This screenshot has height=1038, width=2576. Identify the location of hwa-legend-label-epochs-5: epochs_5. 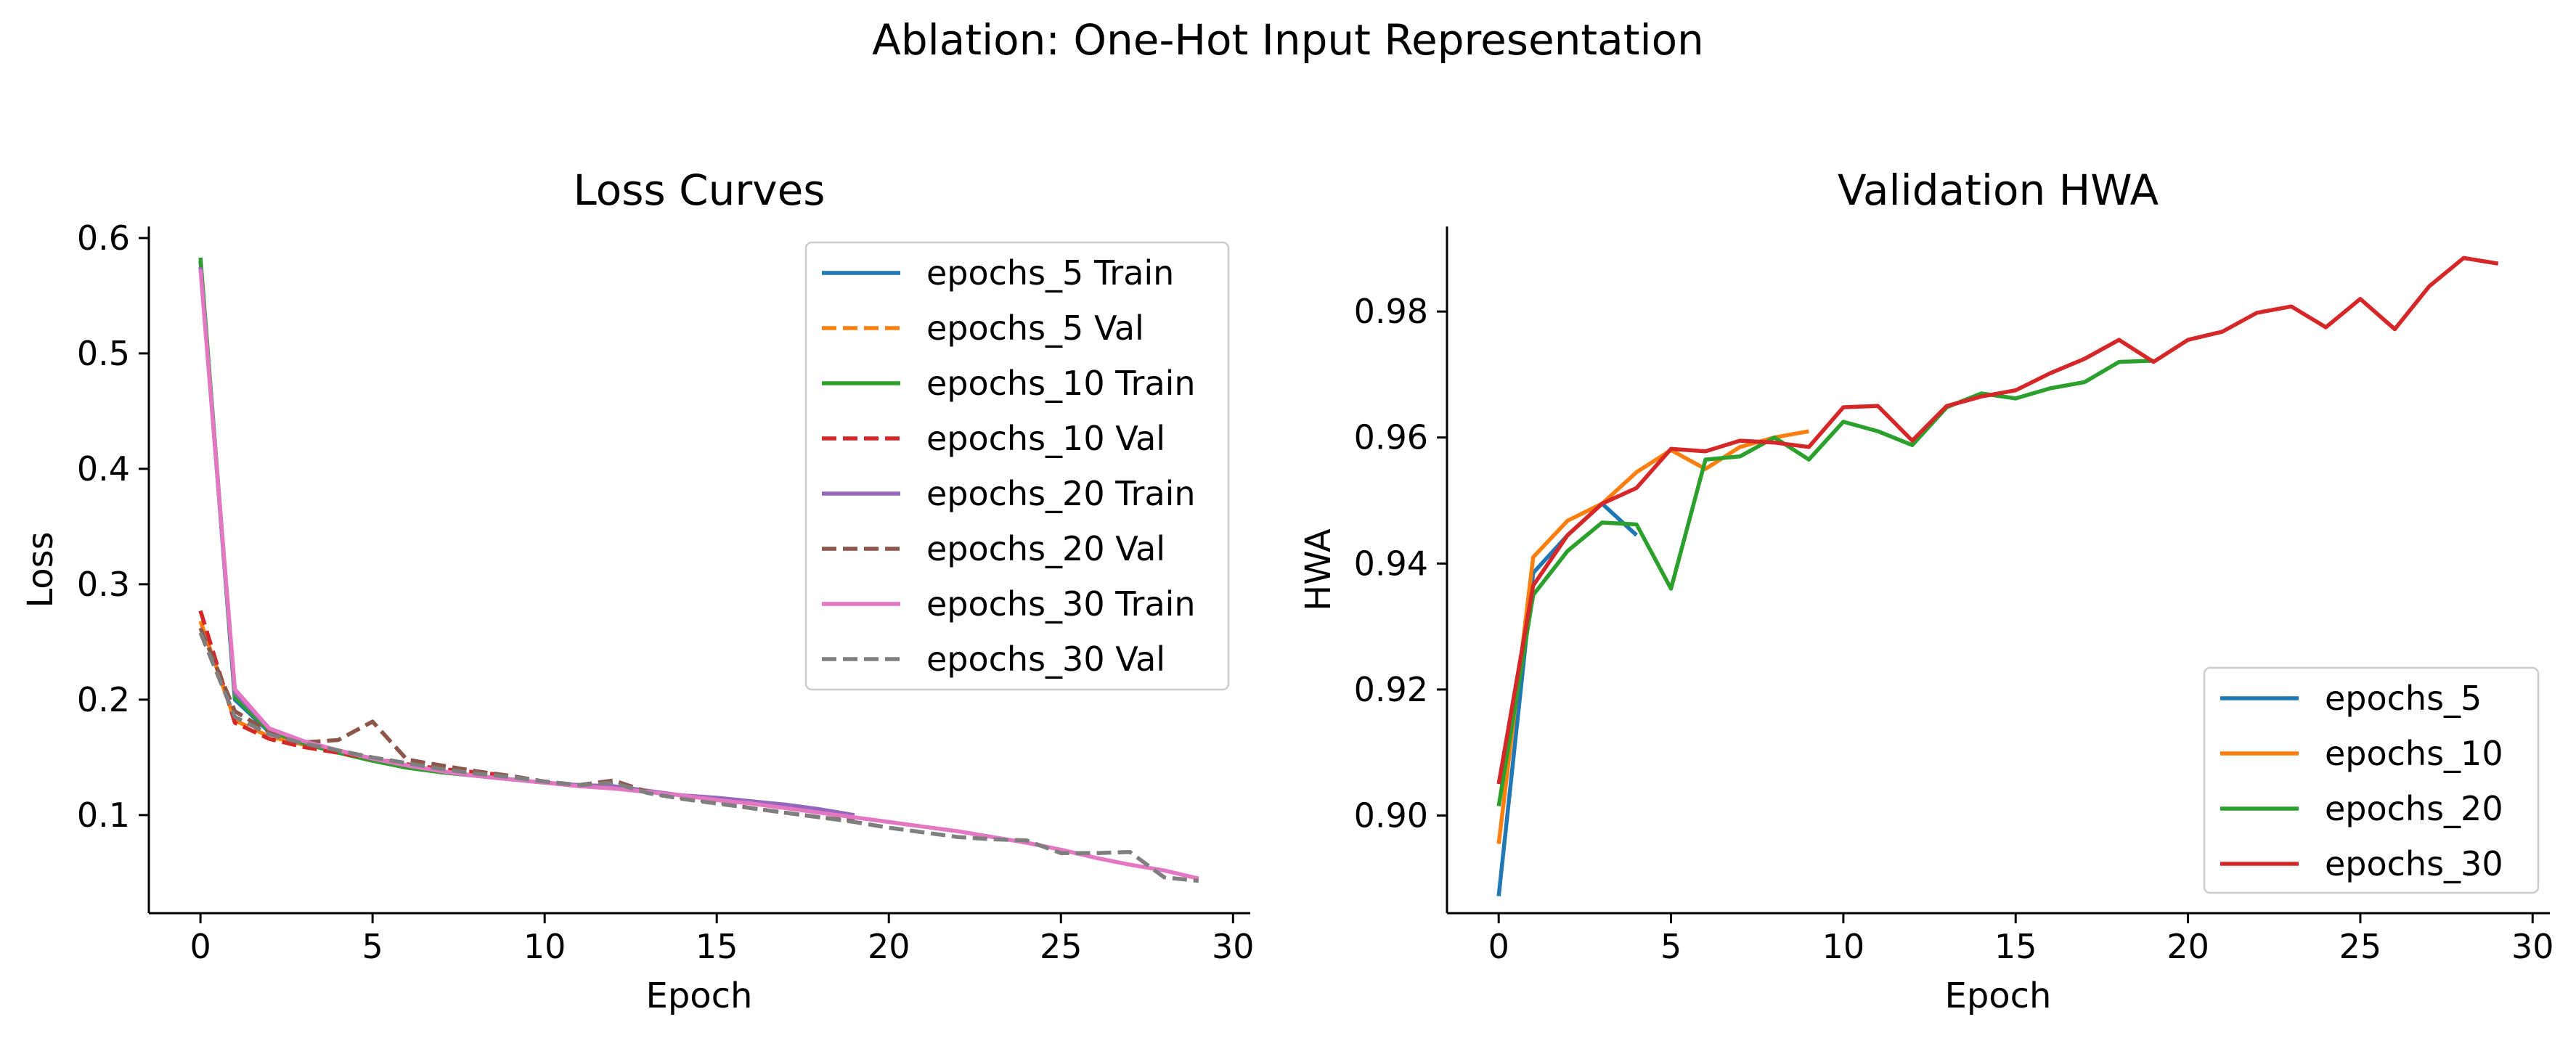
(2403, 699).